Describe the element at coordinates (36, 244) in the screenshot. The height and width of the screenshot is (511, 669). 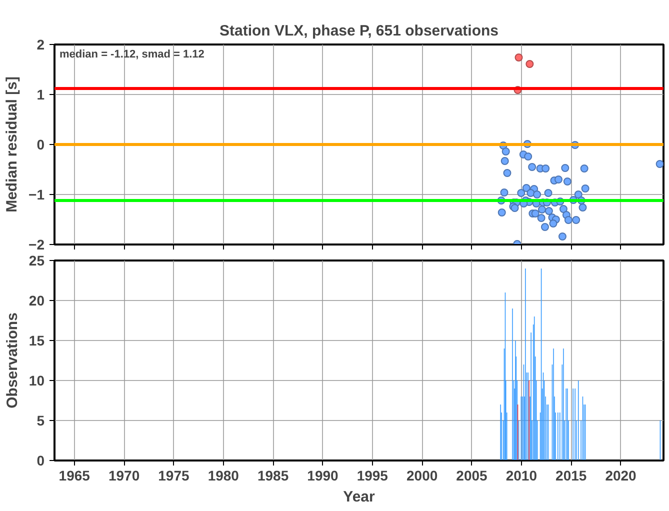
I see `y-tick-label: −2` at that location.